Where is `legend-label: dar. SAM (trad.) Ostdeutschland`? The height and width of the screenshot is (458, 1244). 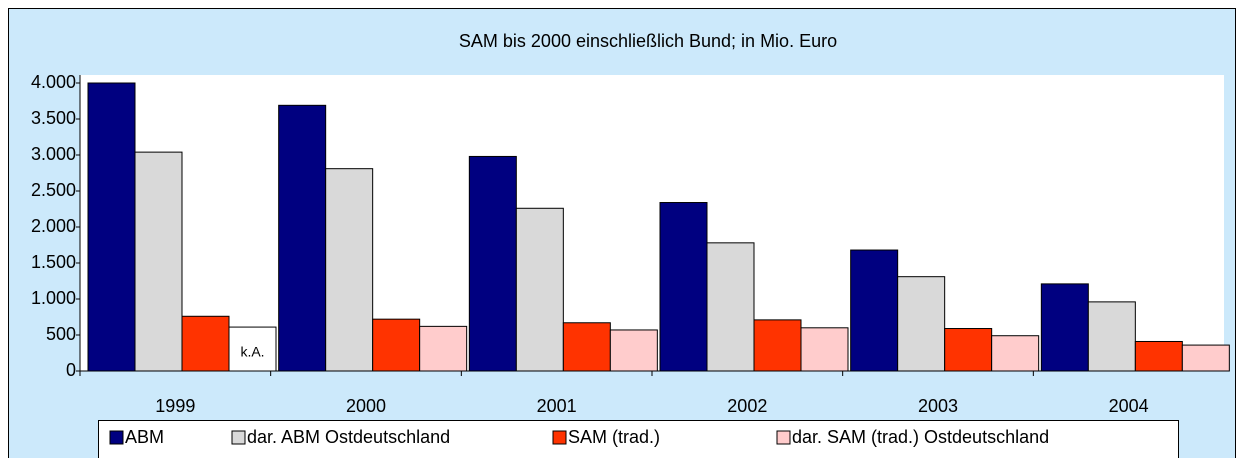 legend-label: dar. SAM (trad.) Ostdeutschland is located at coordinates (920, 437).